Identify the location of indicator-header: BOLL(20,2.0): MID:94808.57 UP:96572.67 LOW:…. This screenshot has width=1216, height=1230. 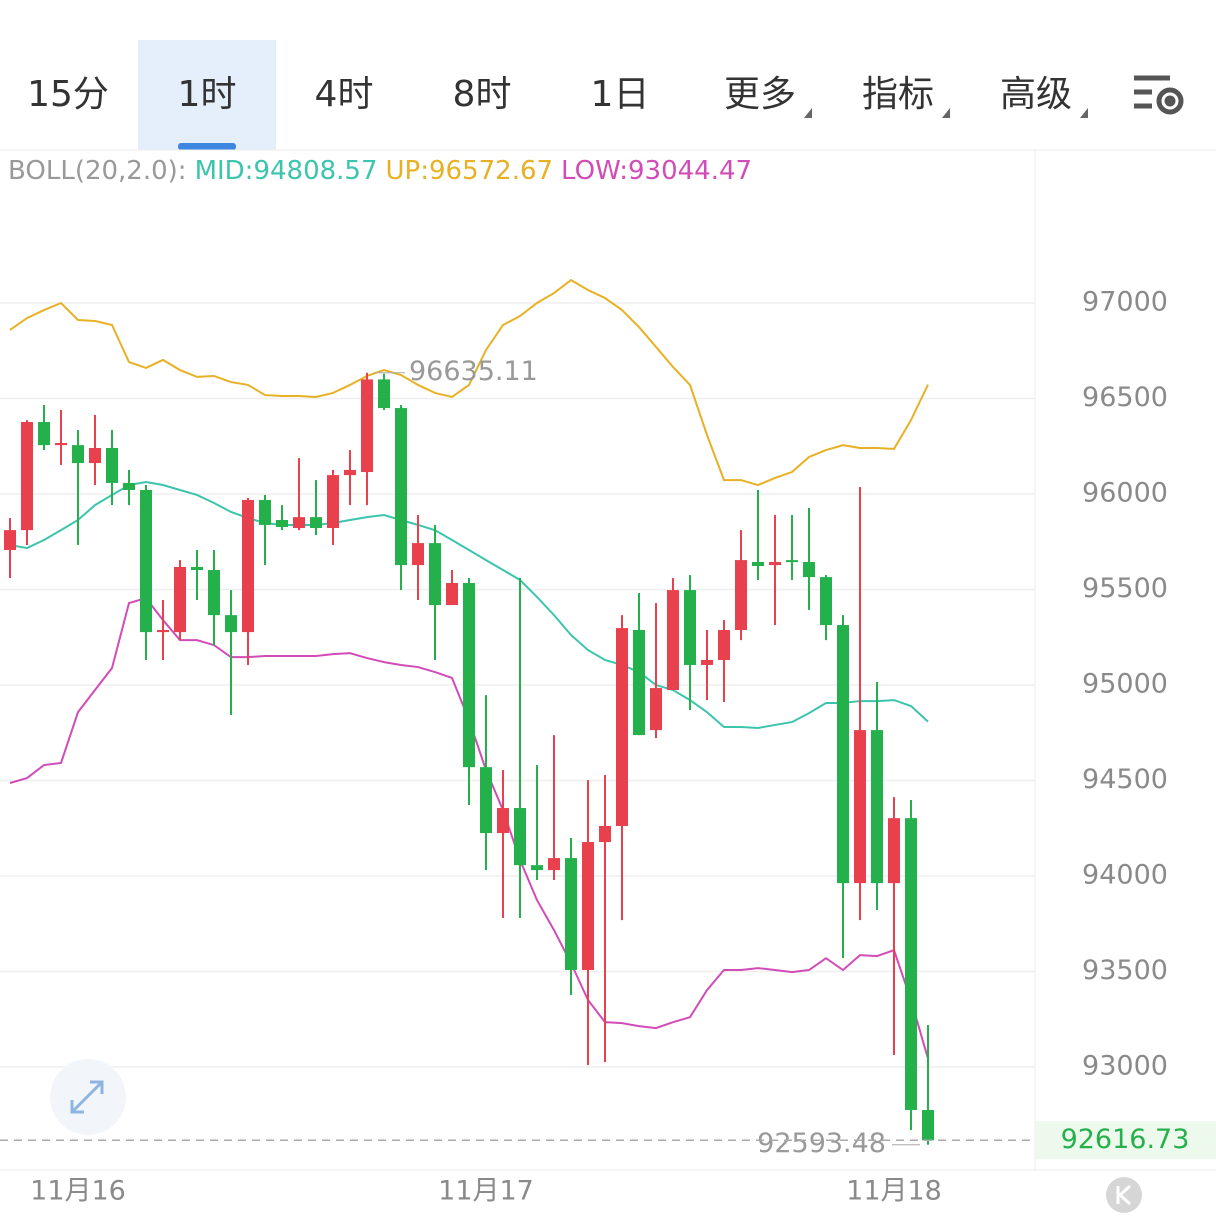
(380, 171).